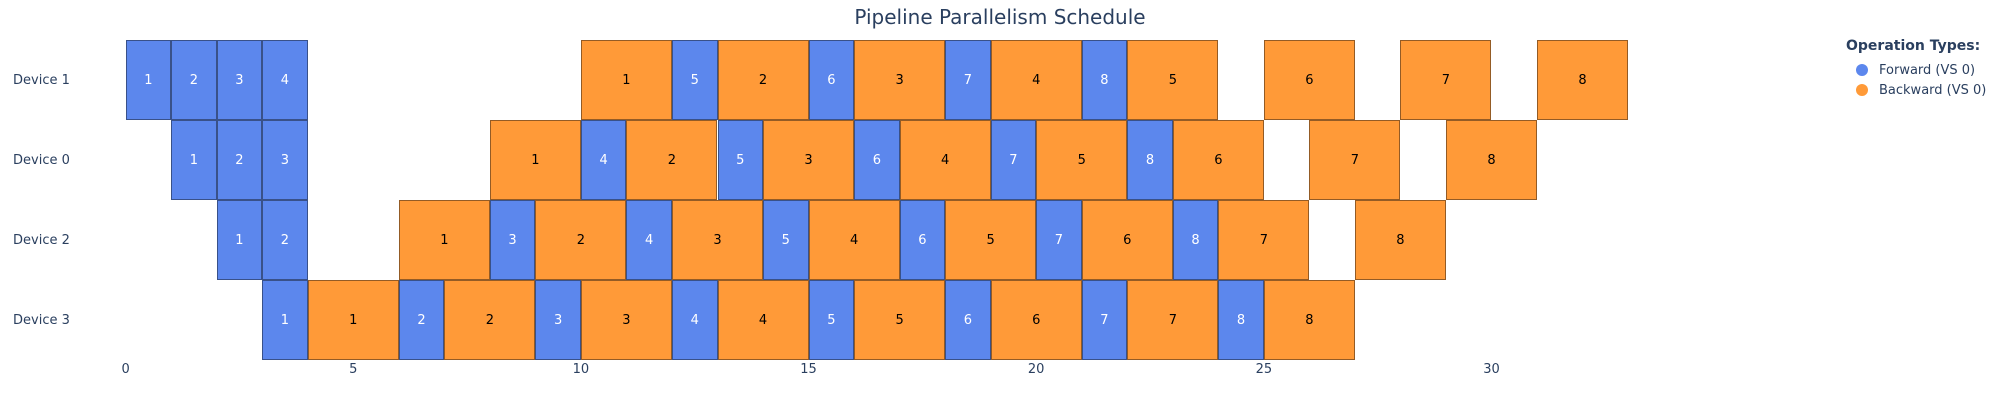 Image resolution: width=2000 pixels, height=400 pixels. I want to click on chart-title: Pipeline Parallelism Schedule, so click(1000, 17).